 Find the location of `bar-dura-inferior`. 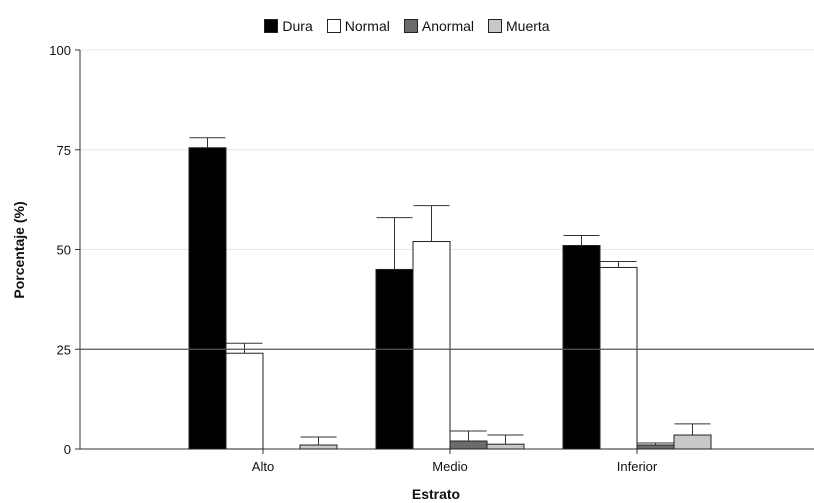

bar-dura-inferior is located at coordinates (581, 347).